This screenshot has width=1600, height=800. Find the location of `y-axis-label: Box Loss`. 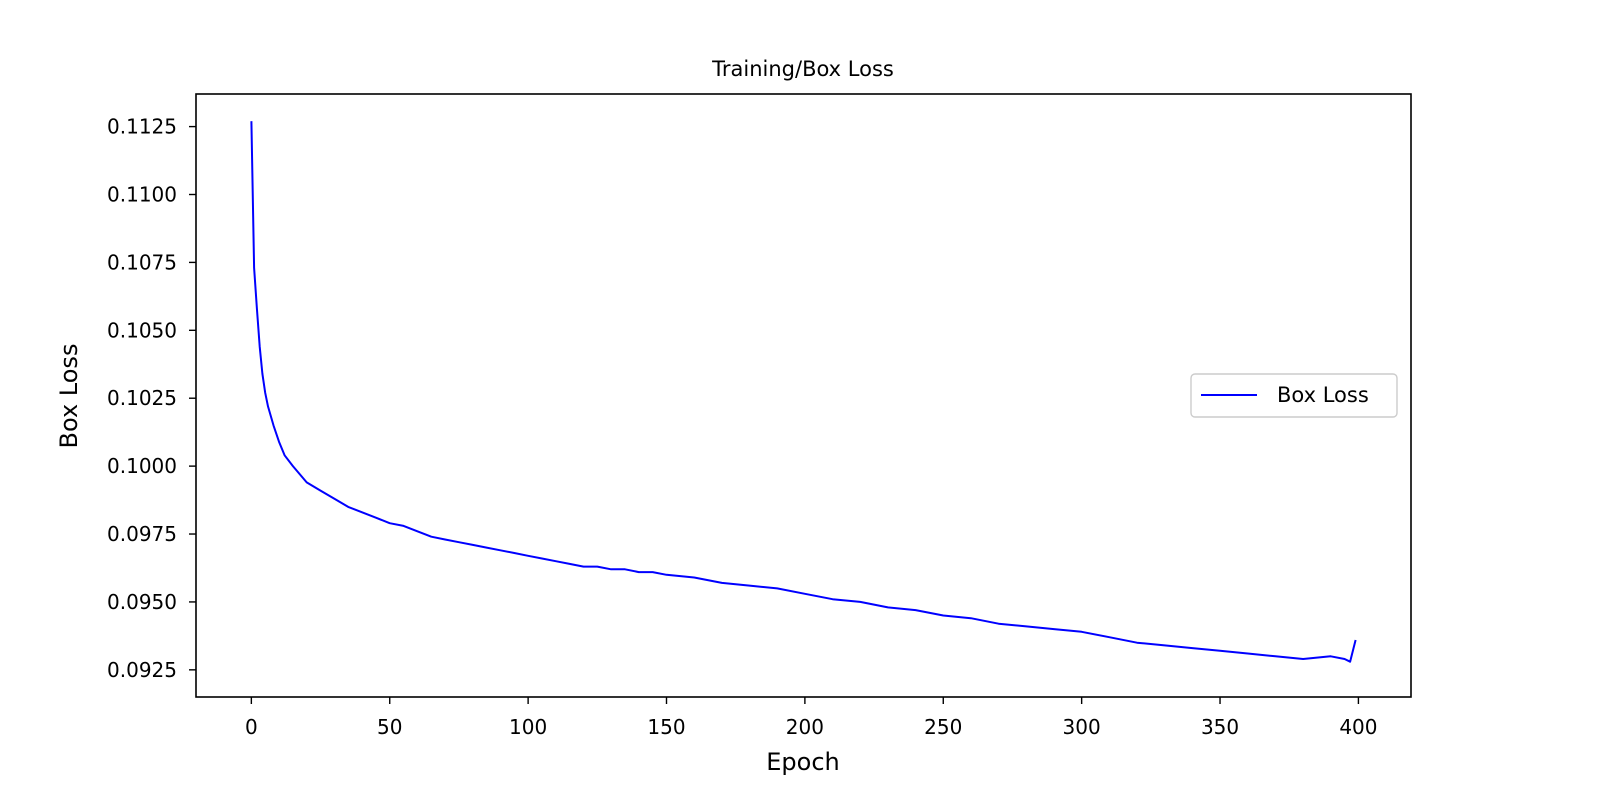

y-axis-label: Box Loss is located at coordinates (69, 396).